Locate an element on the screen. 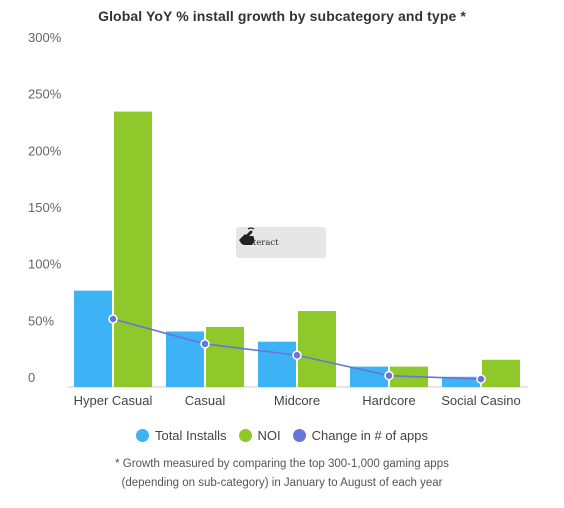 This screenshot has width=564, height=508. x-tick-label: Hyper Casual is located at coordinates (113, 400).